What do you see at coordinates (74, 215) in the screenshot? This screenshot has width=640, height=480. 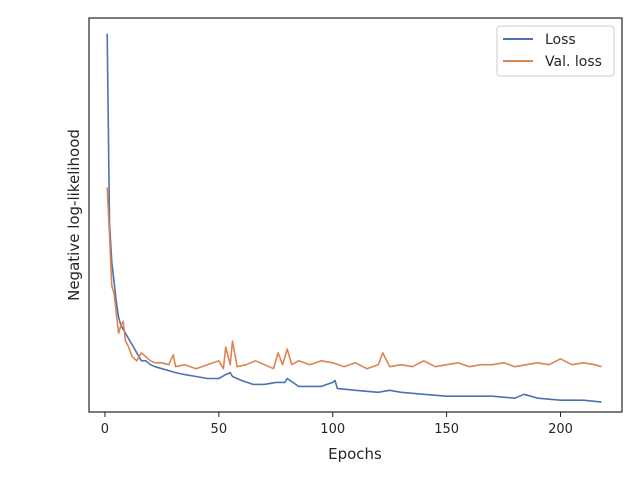 I see `y-axis-label: Negative log-likelihood` at bounding box center [74, 215].